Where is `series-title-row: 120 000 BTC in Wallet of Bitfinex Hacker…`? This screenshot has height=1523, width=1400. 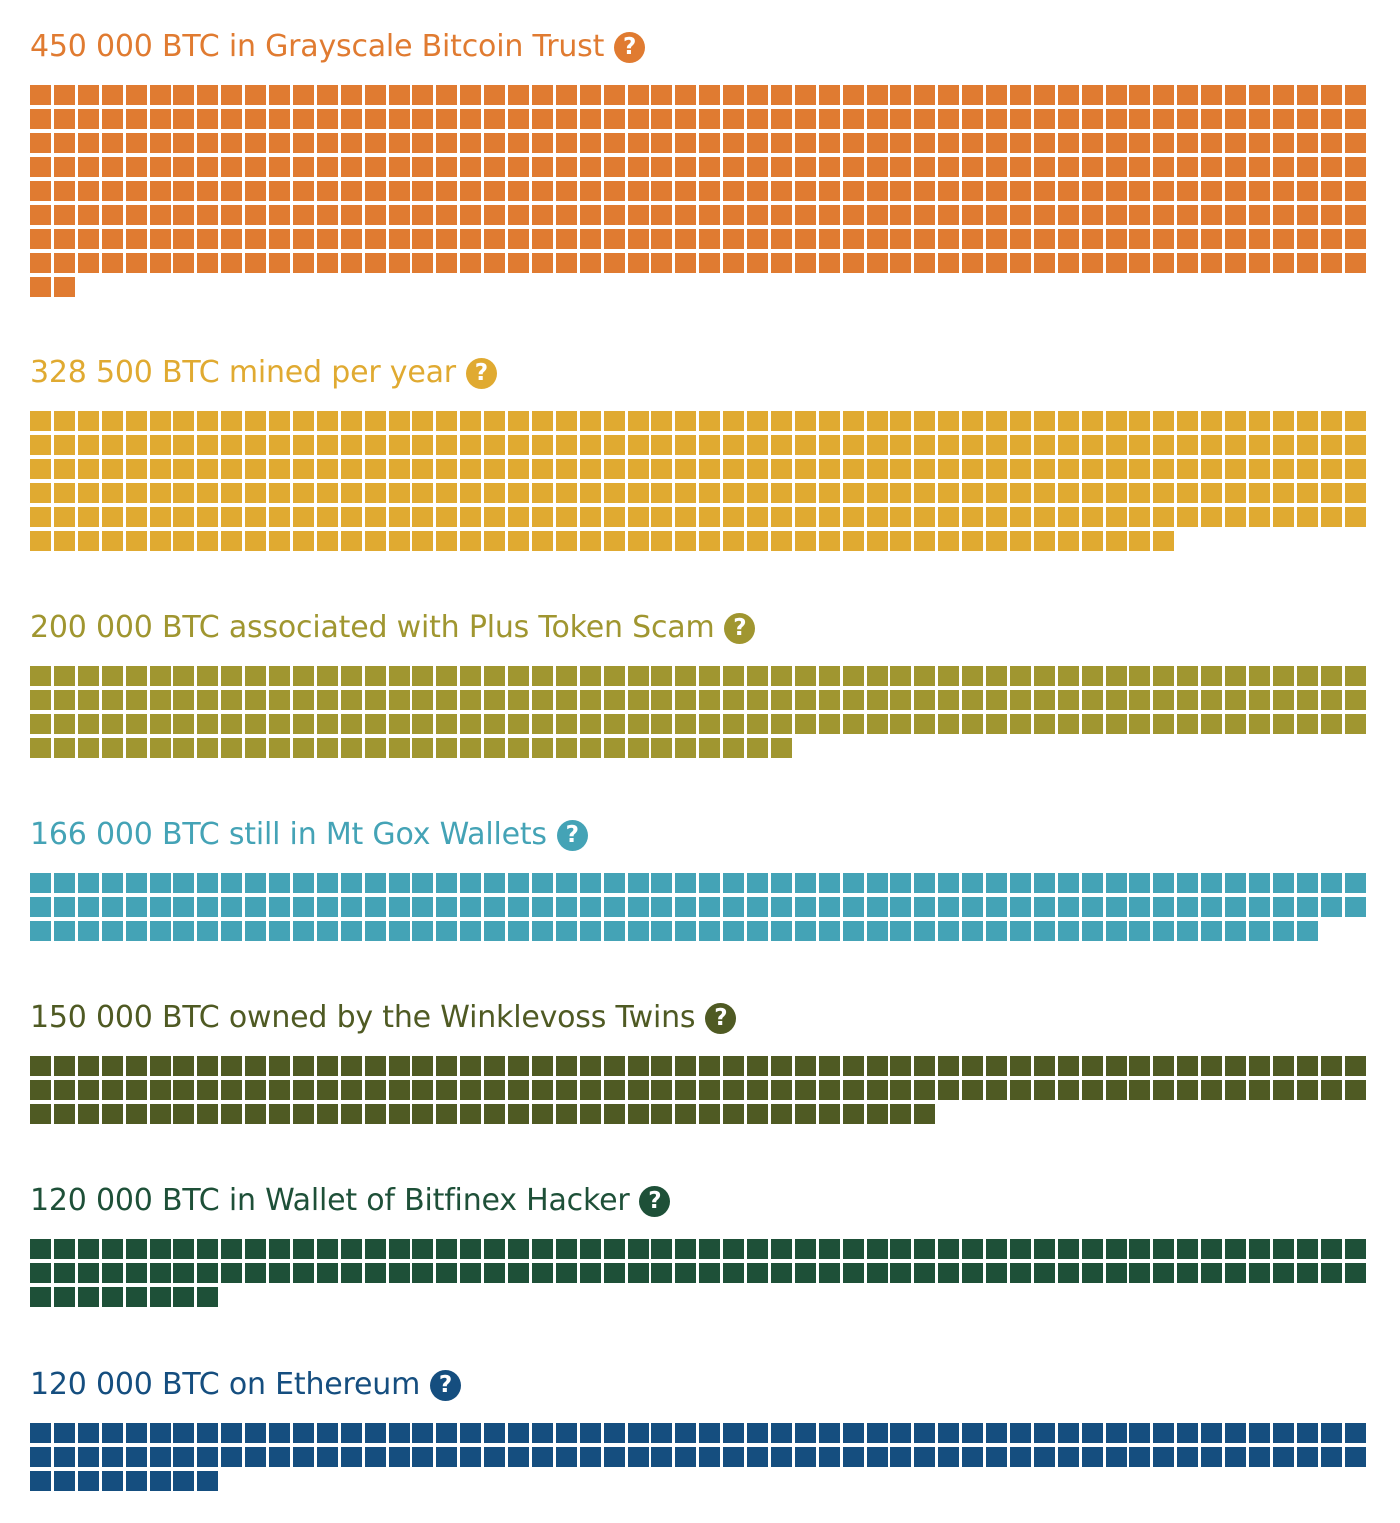
series-title-row: 120 000 BTC in Wallet of Bitfinex Hacker… is located at coordinates (700, 1201).